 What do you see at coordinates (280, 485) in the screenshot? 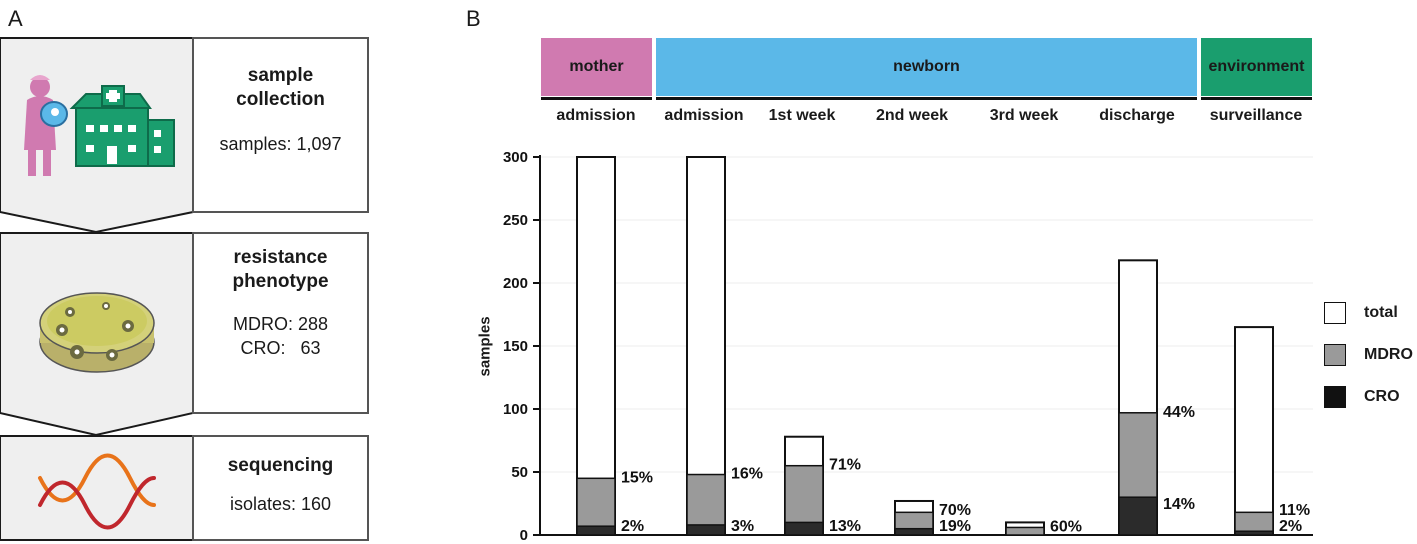
I see `sequencing-text: sequencing isolates: 160` at bounding box center [280, 485].